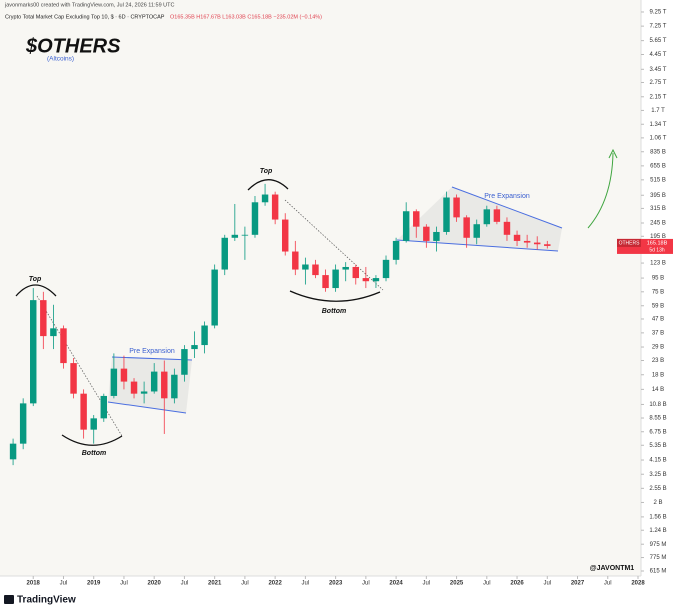 Image resolution: width=680 pixels, height=614 pixels. Describe the element at coordinates (658, 279) in the screenshot. I see `y-tick-label: 95 B` at that location.